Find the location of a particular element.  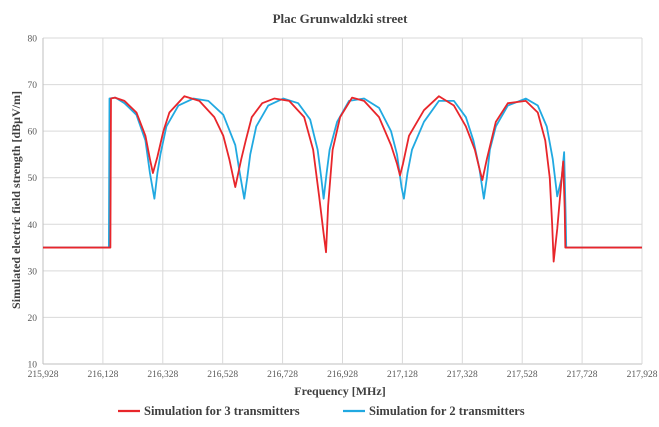

x-axis-title: Frequency [MHz] is located at coordinates (339, 391).